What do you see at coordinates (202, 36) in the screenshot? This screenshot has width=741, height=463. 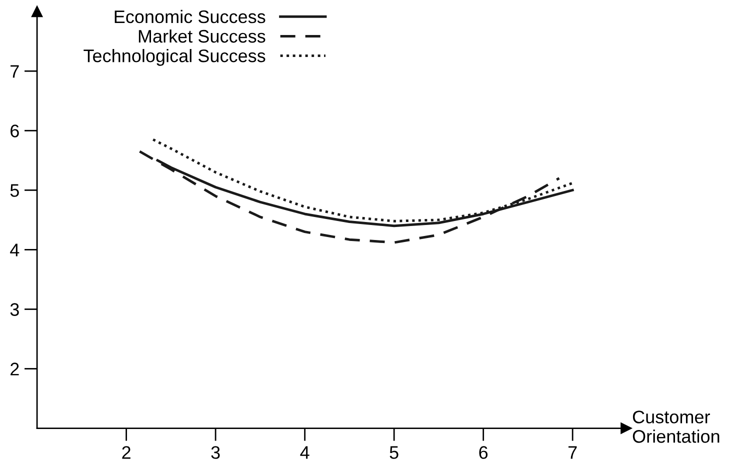 I see `legend-label: Market Success` at bounding box center [202, 36].